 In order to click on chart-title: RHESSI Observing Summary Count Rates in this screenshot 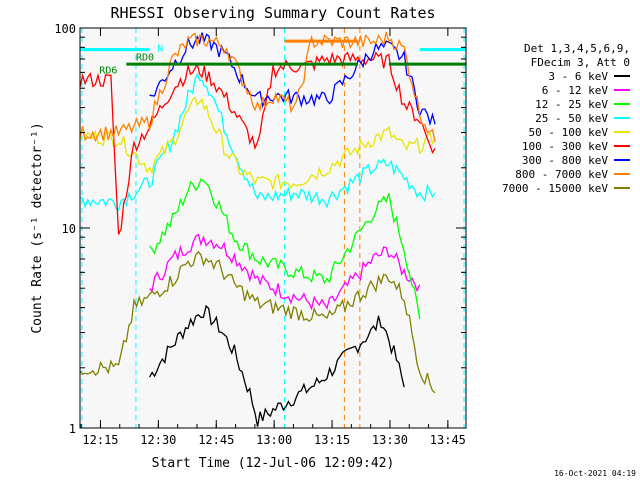, I will do `click(272, 13)`.